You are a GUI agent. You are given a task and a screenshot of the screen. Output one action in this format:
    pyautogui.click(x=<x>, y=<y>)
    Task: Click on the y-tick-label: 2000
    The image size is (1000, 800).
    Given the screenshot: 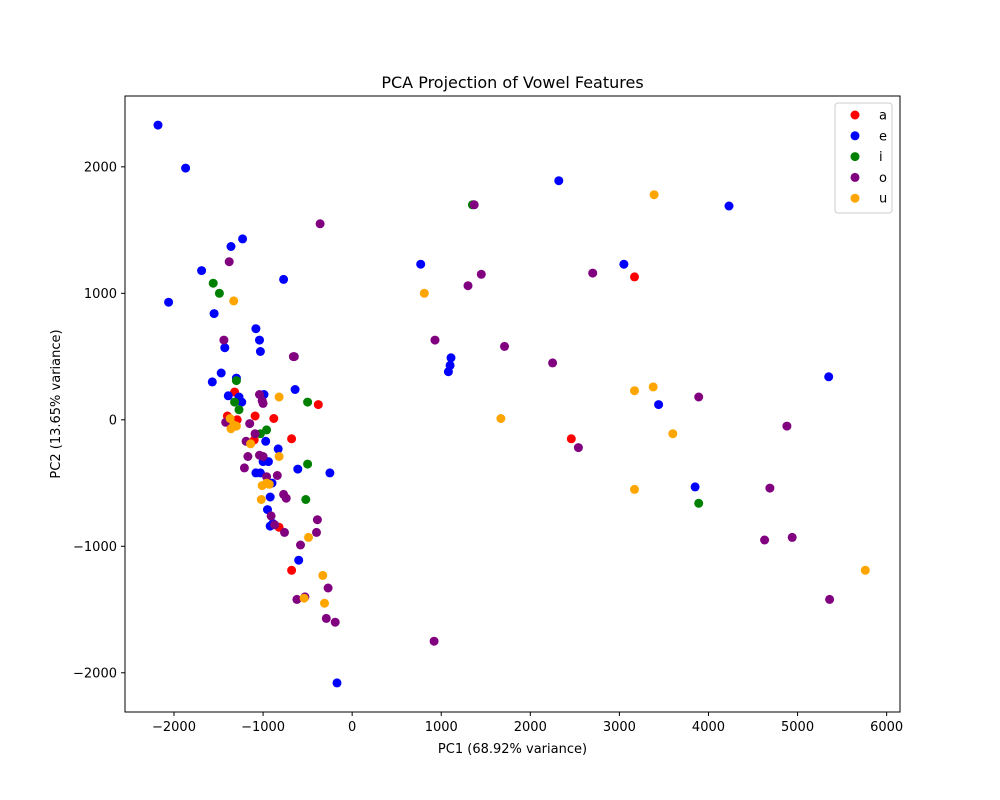 What is the action you would take?
    pyautogui.click(x=100, y=167)
    